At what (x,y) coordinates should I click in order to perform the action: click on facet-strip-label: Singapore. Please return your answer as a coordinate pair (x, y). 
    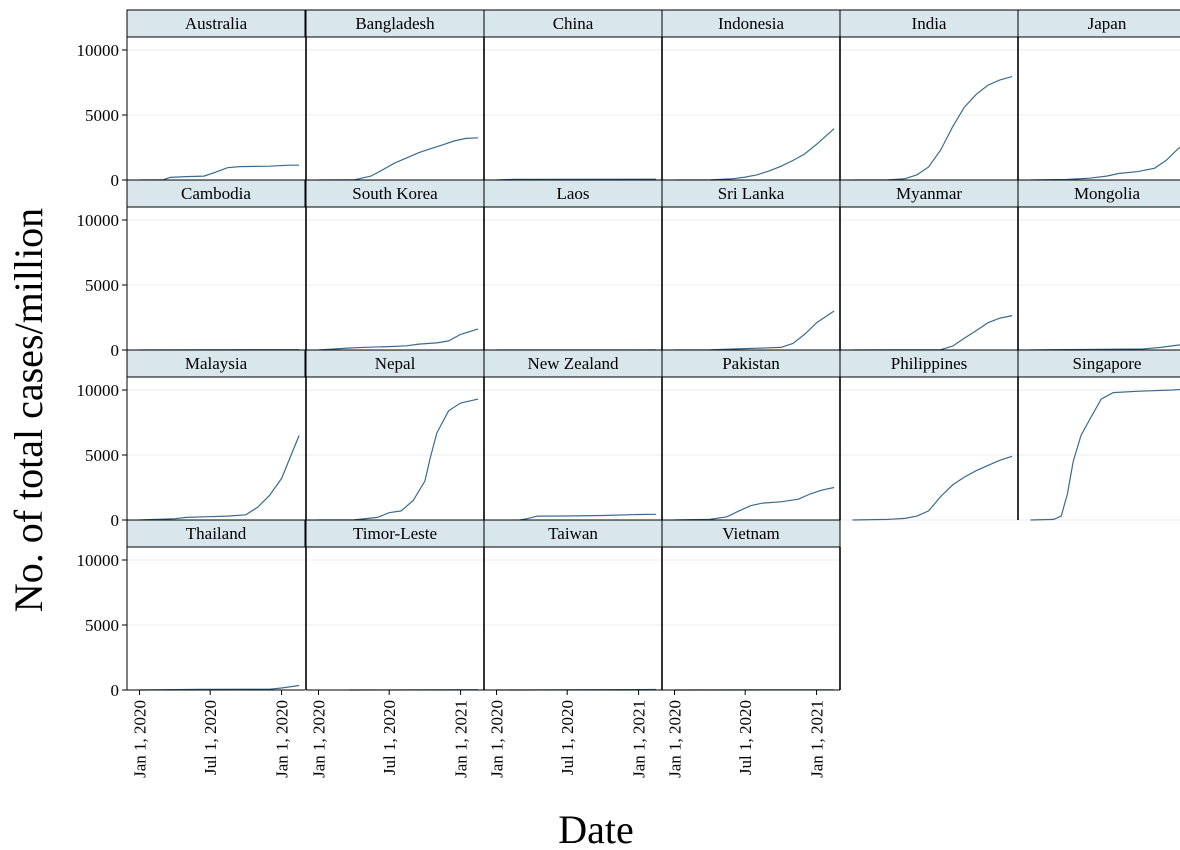
    Looking at the image, I should click on (1107, 363).